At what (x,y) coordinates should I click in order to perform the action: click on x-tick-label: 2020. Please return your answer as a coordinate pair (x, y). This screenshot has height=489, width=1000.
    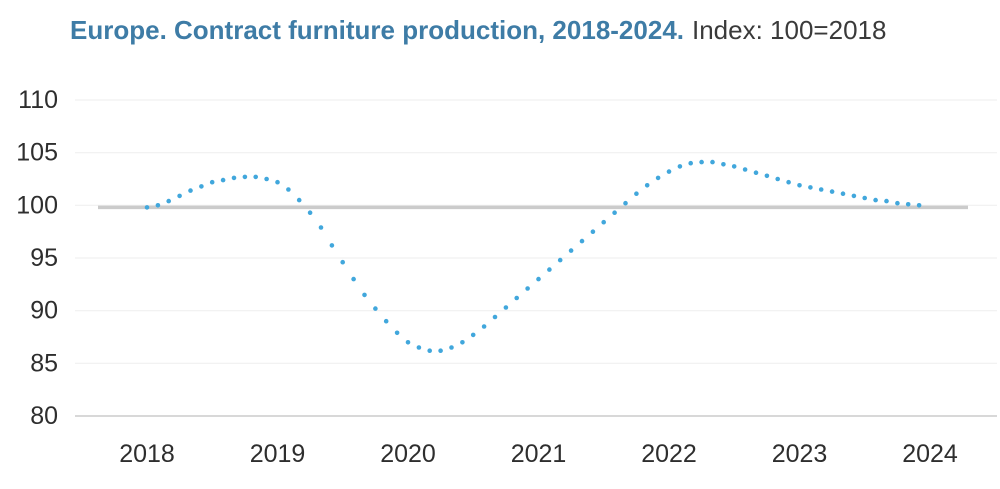
    Looking at the image, I should click on (408, 454).